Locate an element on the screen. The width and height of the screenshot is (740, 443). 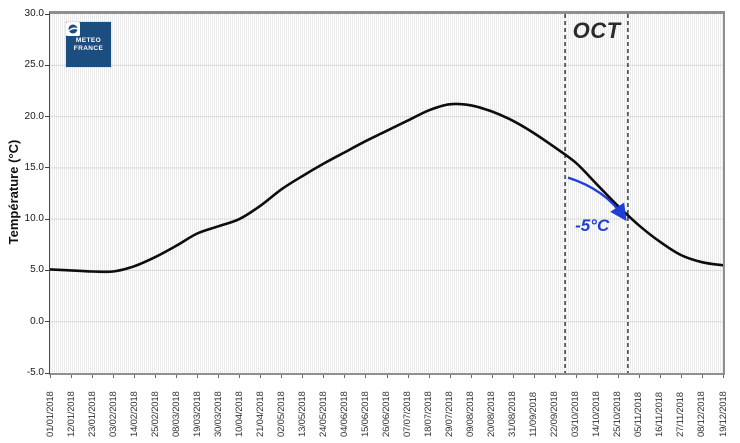
x-tick-label: 02/05/2018 is located at coordinates (281, 414).